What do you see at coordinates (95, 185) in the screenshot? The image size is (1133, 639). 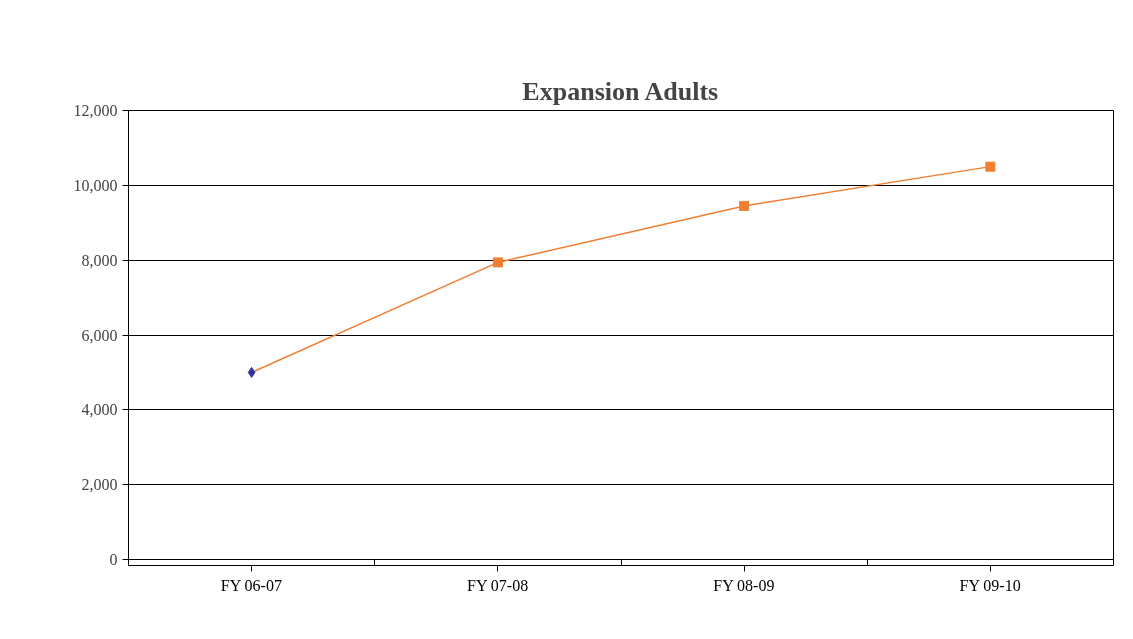 I see `y-tick-label: 10,000` at bounding box center [95, 185].